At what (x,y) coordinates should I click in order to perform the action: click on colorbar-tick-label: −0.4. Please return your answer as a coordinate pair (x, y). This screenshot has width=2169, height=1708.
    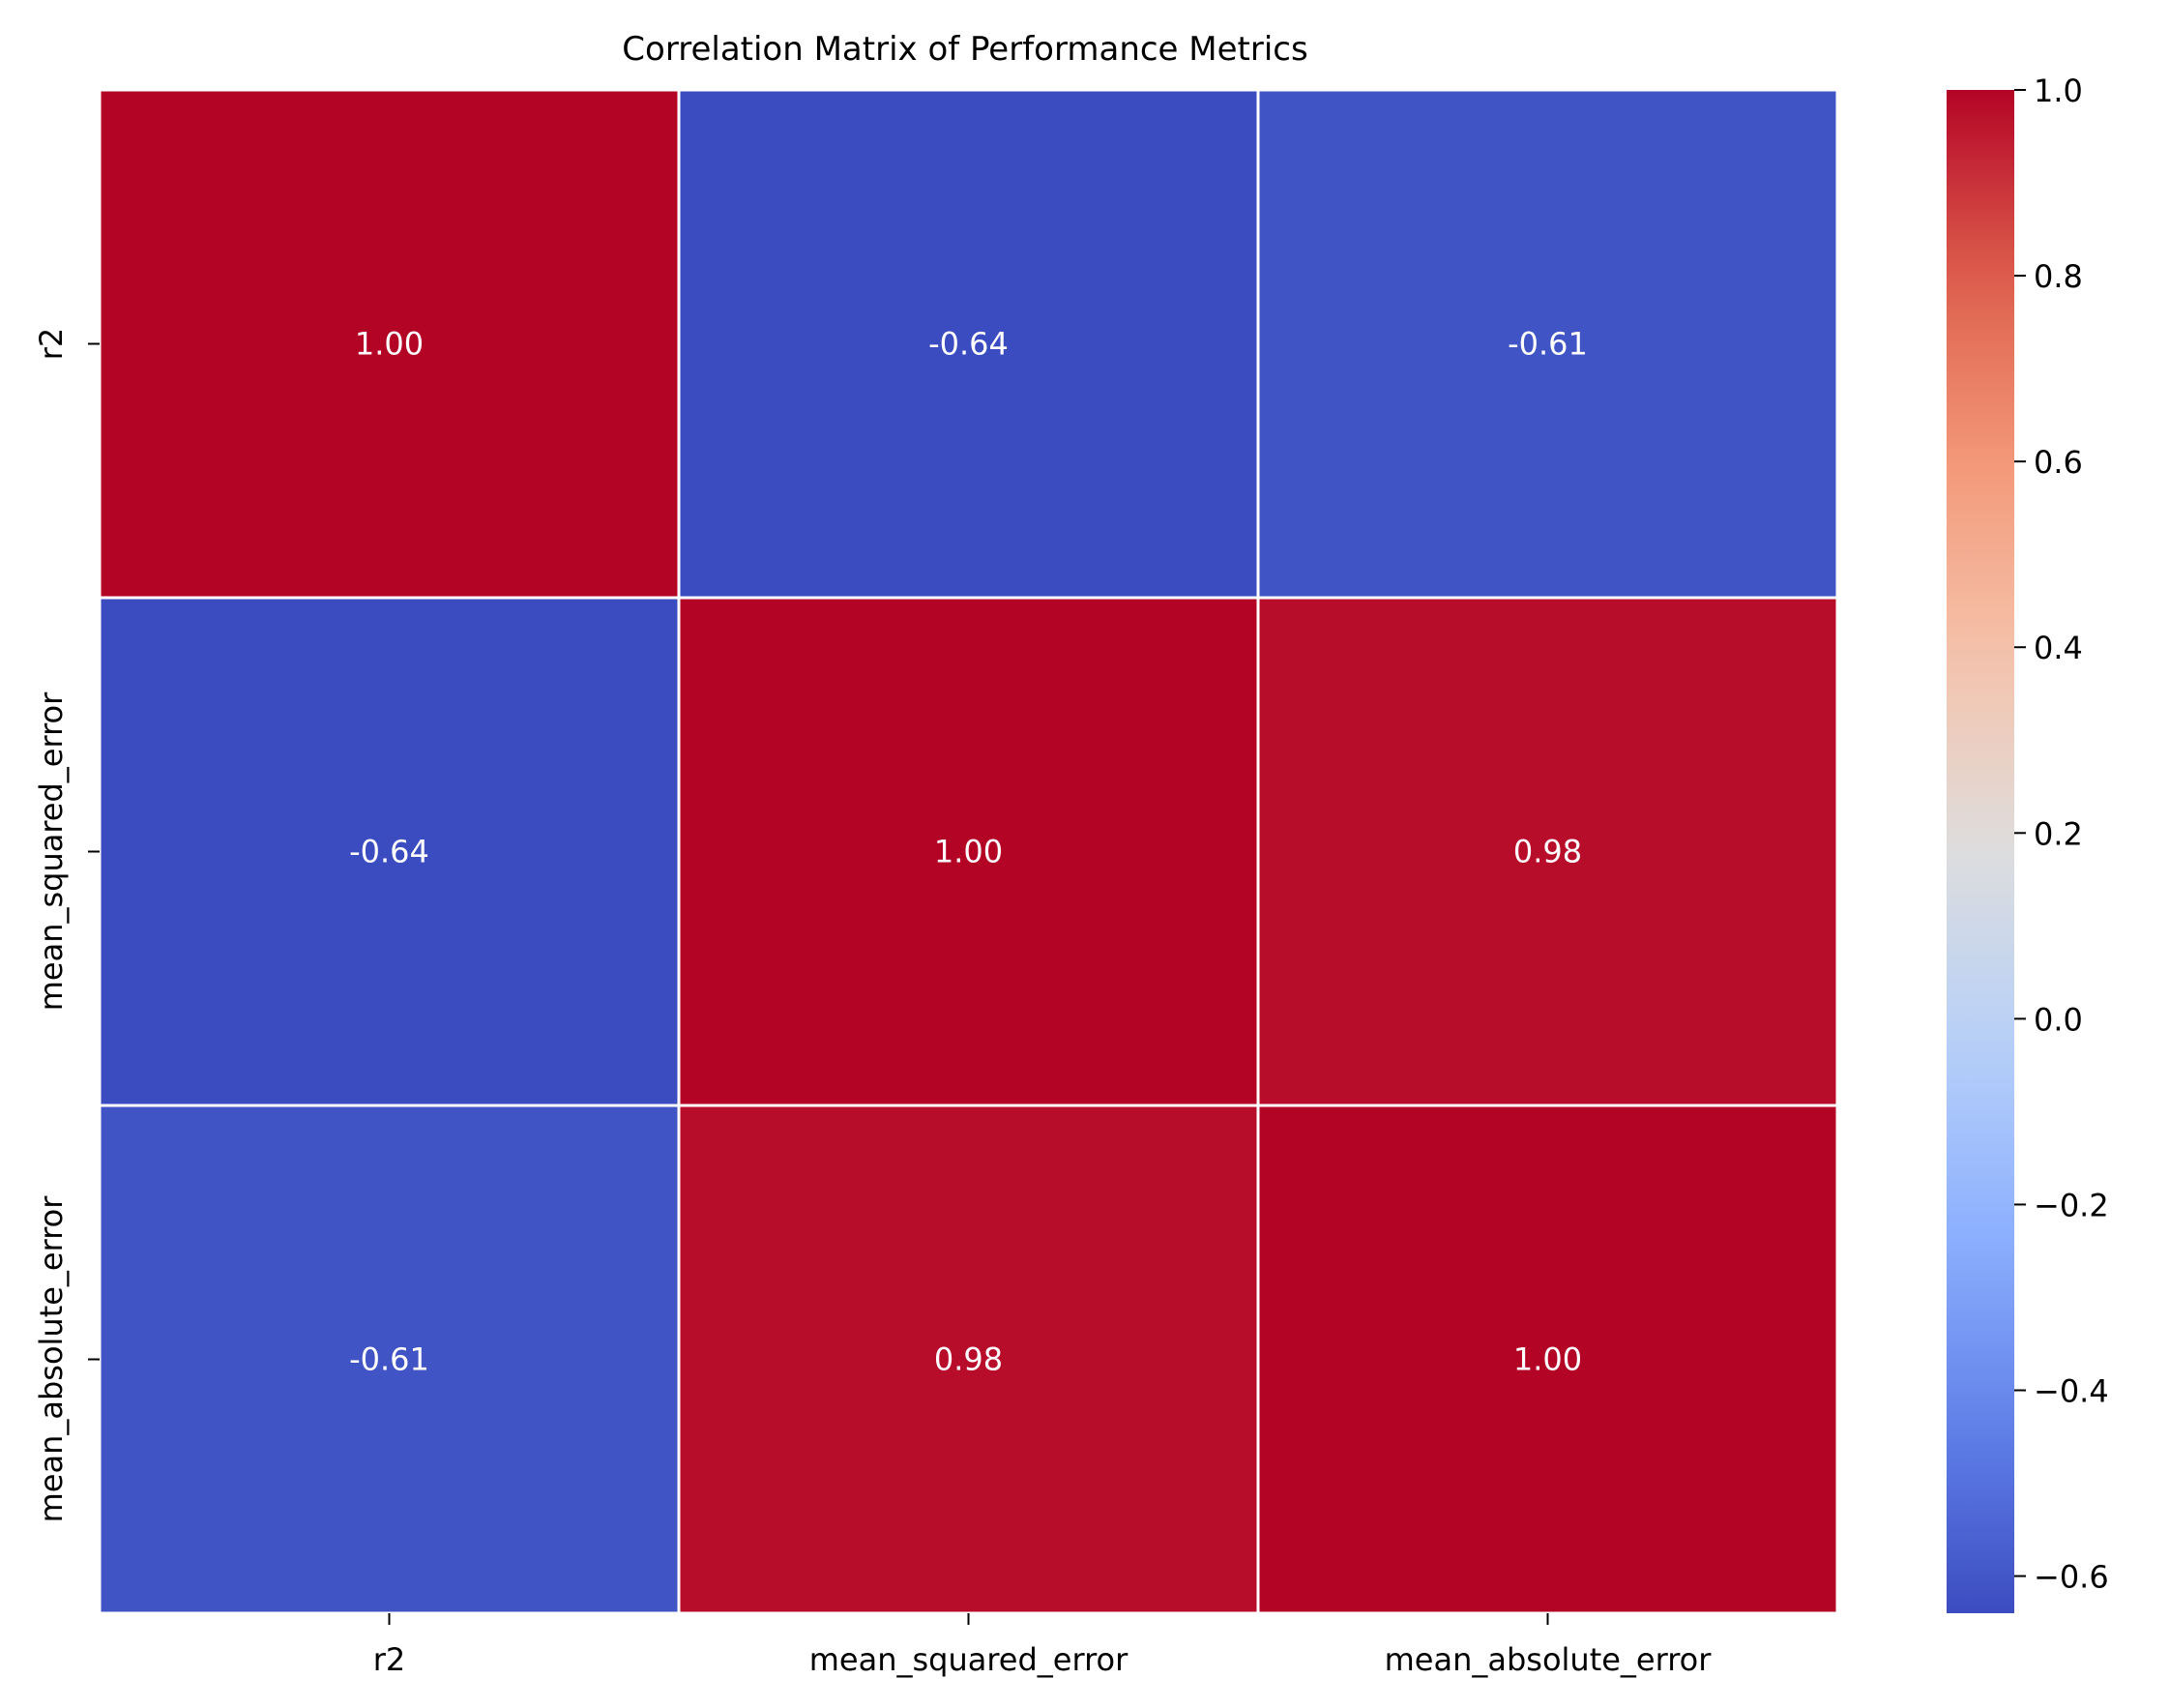
    Looking at the image, I should click on (2071, 1391).